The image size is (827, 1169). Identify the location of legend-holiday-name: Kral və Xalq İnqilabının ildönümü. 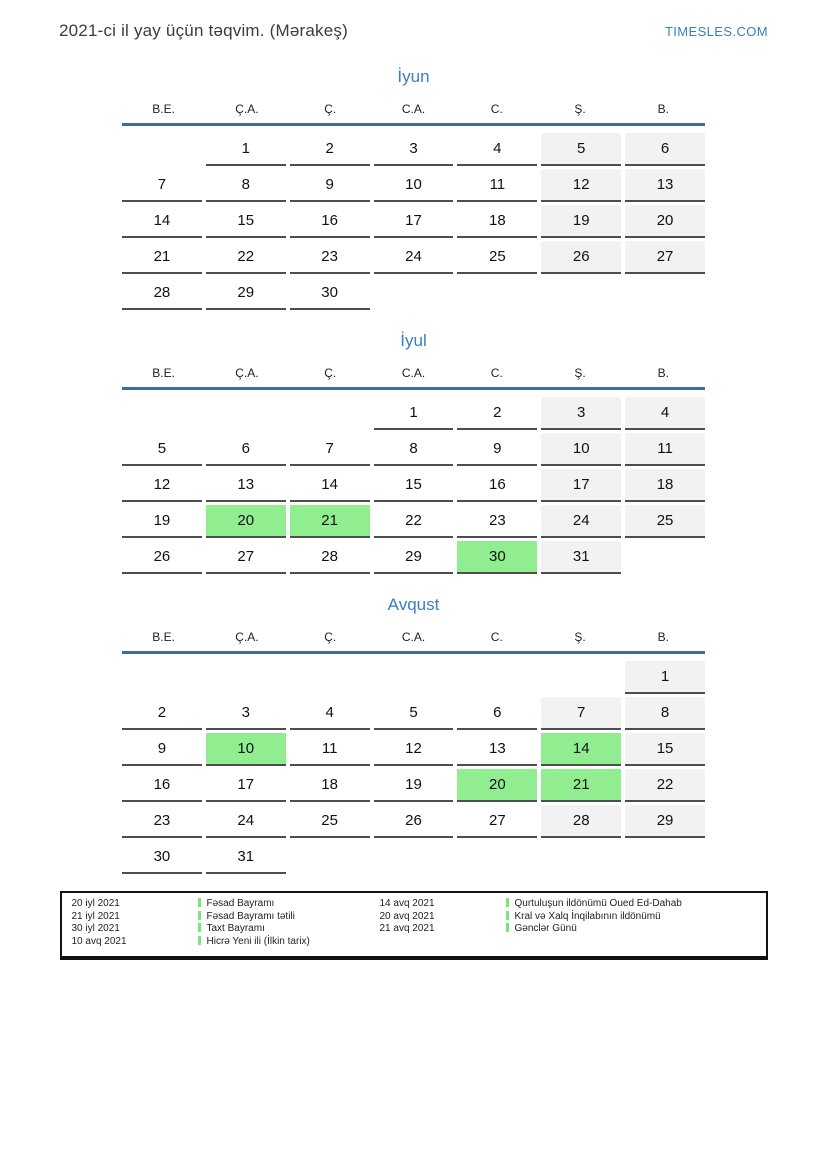
(631, 917).